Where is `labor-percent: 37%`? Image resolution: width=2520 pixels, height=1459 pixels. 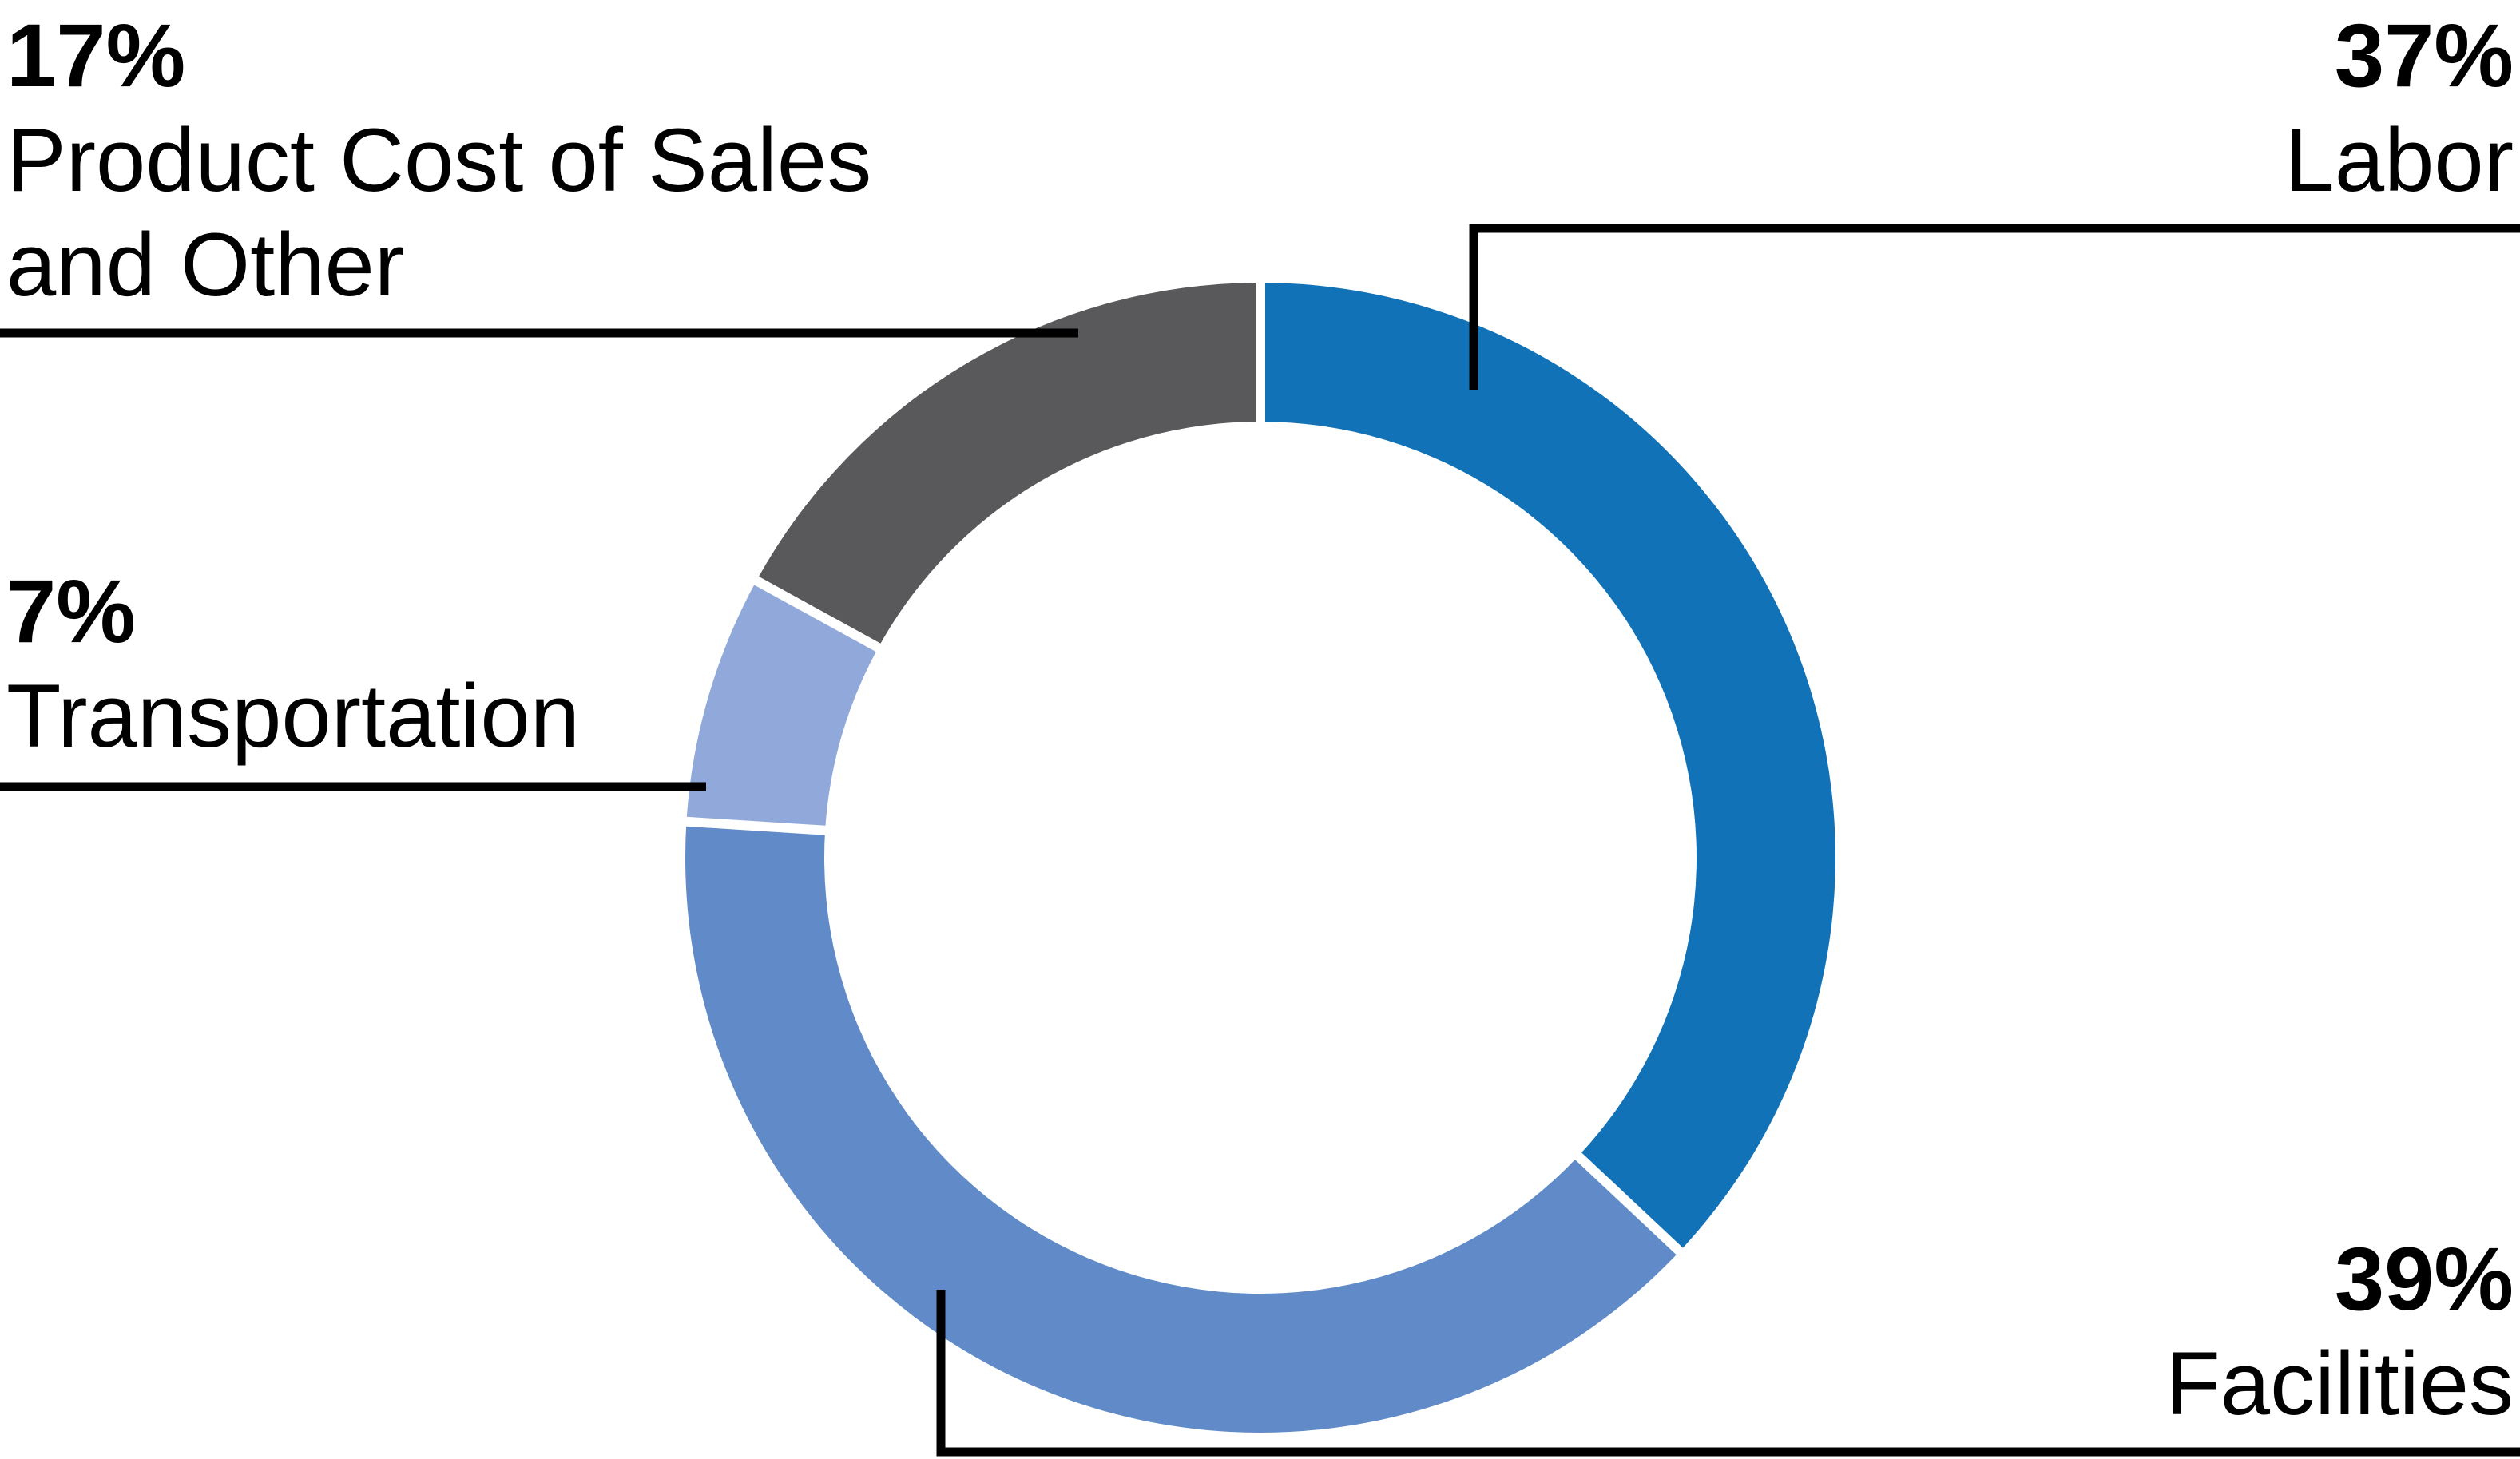 labor-percent: 37% is located at coordinates (2424, 55).